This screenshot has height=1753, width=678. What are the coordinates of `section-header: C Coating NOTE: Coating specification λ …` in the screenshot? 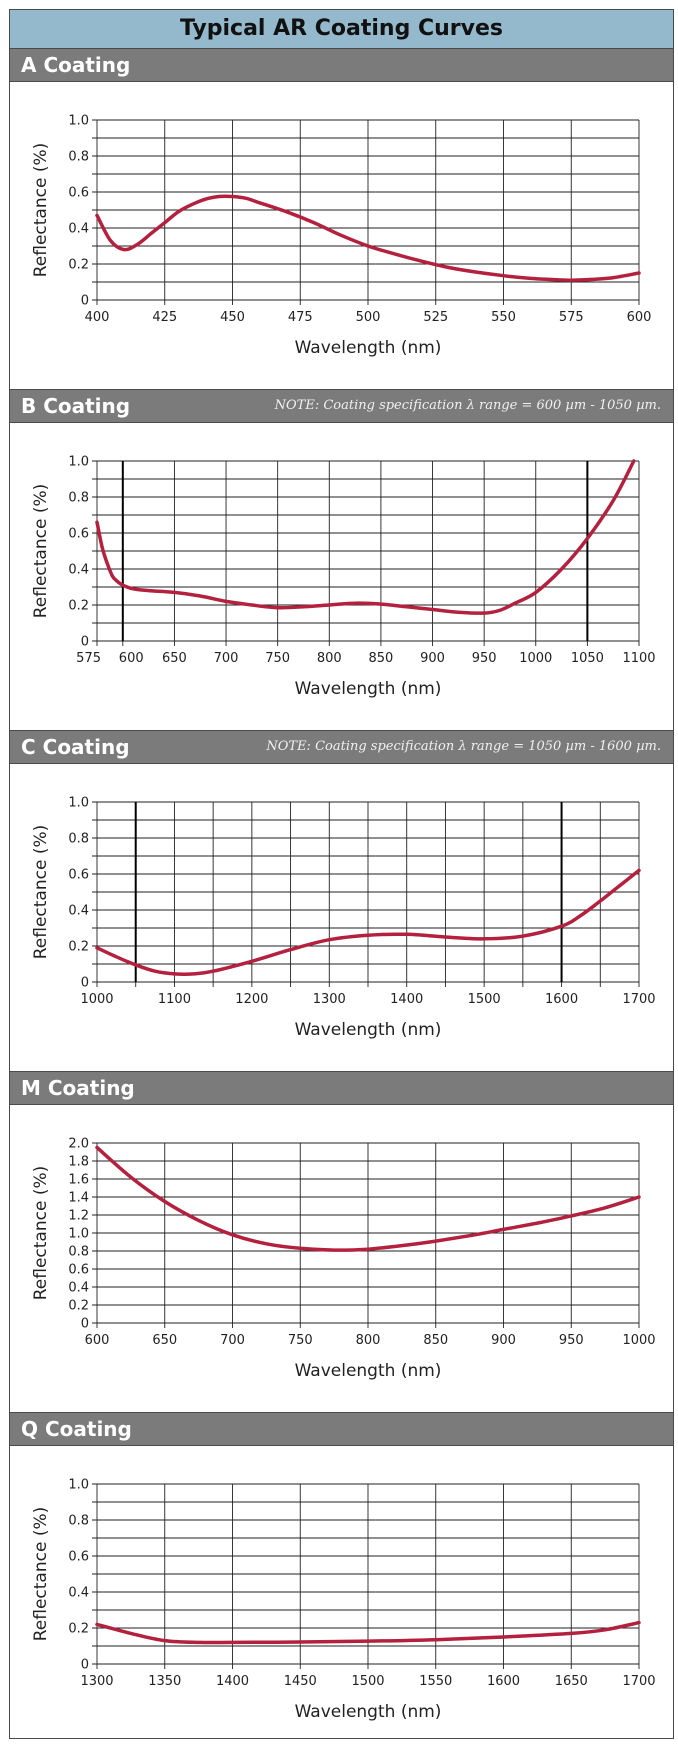 It's located at (341, 747).